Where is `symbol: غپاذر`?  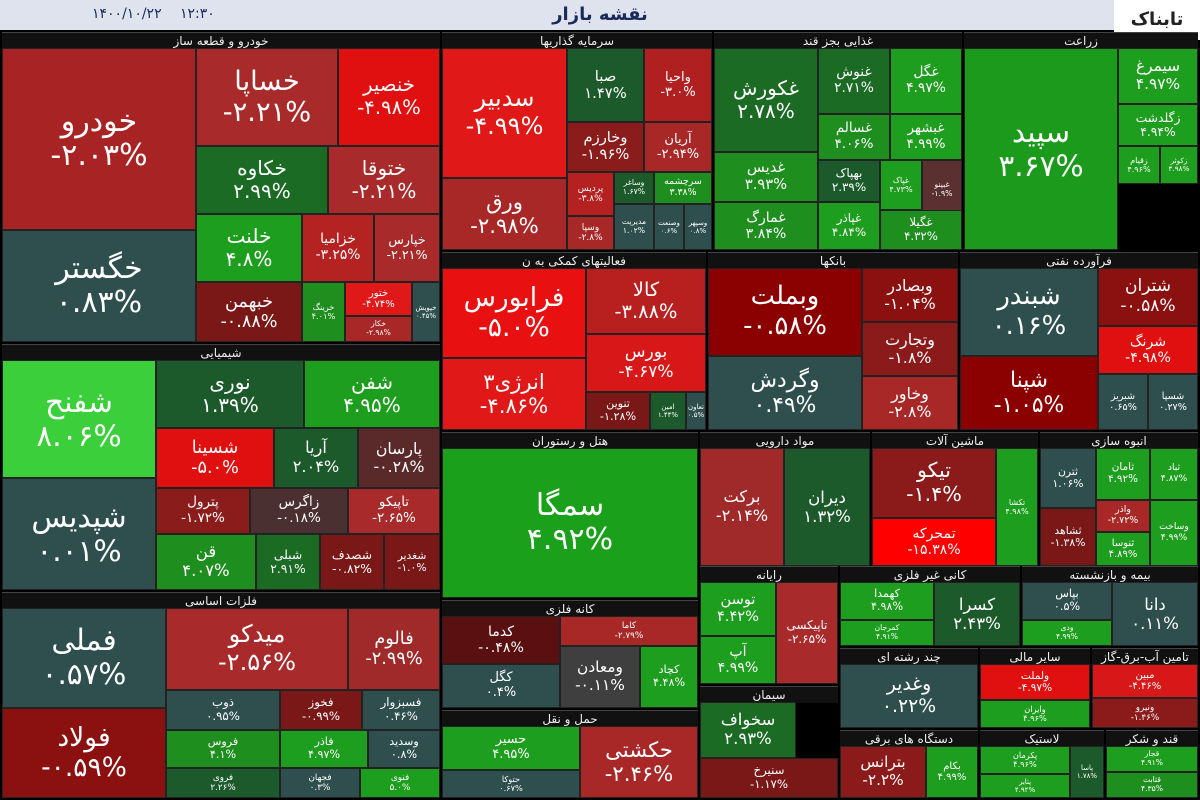
symbol: غپاذر is located at coordinates (849, 218).